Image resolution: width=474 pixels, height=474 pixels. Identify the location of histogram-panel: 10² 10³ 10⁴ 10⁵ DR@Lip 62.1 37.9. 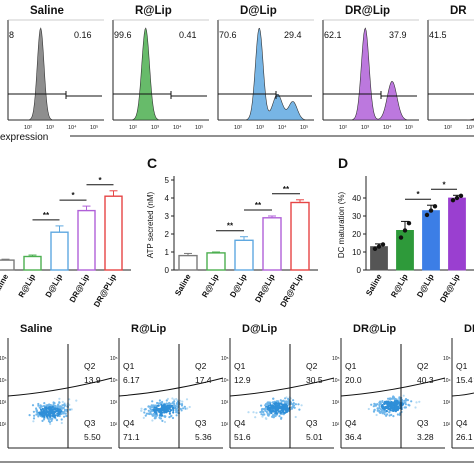
(370, 68).